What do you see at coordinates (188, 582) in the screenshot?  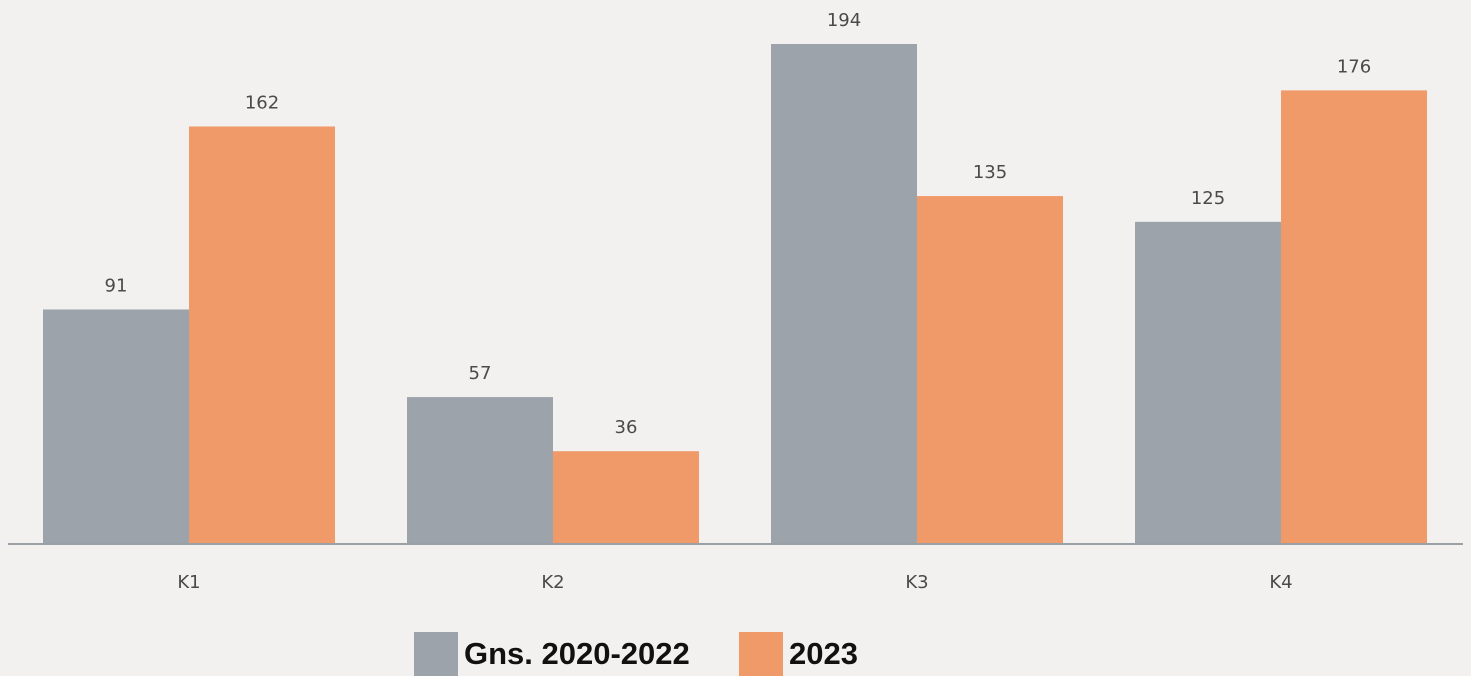 I see `x-tick-label-k1: K1` at bounding box center [188, 582].